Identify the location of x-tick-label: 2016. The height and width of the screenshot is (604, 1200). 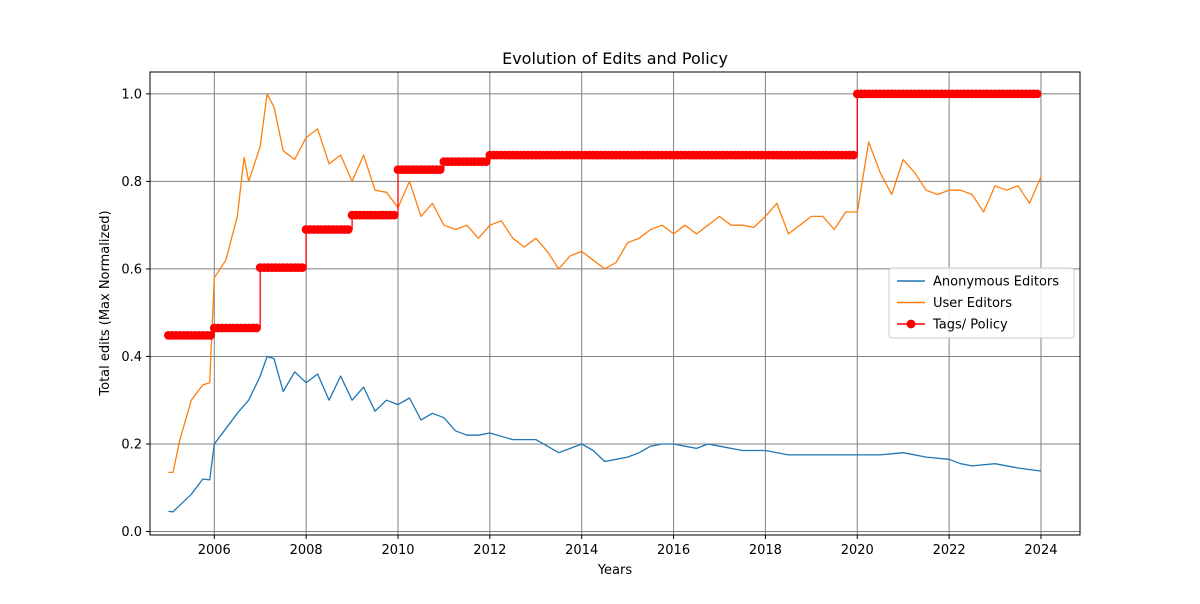
(673, 550).